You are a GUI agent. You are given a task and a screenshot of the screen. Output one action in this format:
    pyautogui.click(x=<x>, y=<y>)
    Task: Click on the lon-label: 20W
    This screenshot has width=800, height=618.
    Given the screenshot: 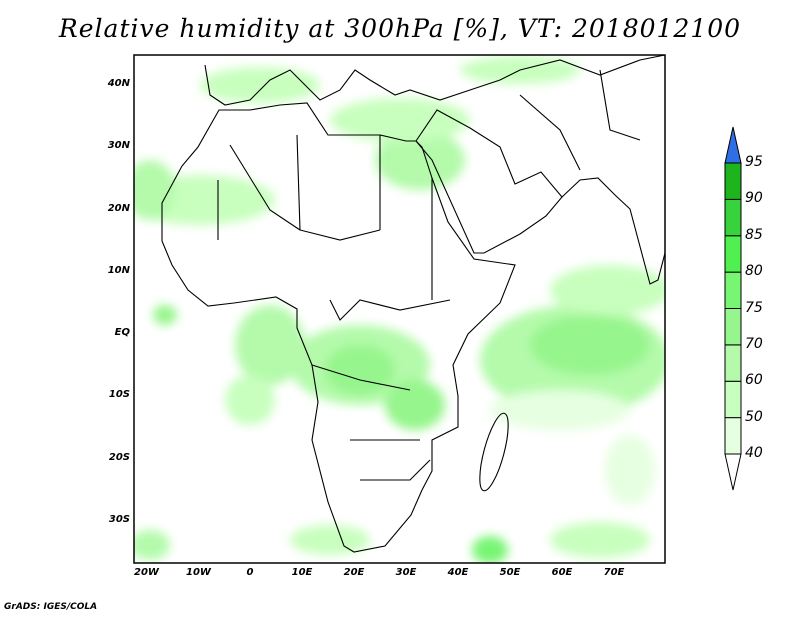 What is the action you would take?
    pyautogui.click(x=146, y=572)
    